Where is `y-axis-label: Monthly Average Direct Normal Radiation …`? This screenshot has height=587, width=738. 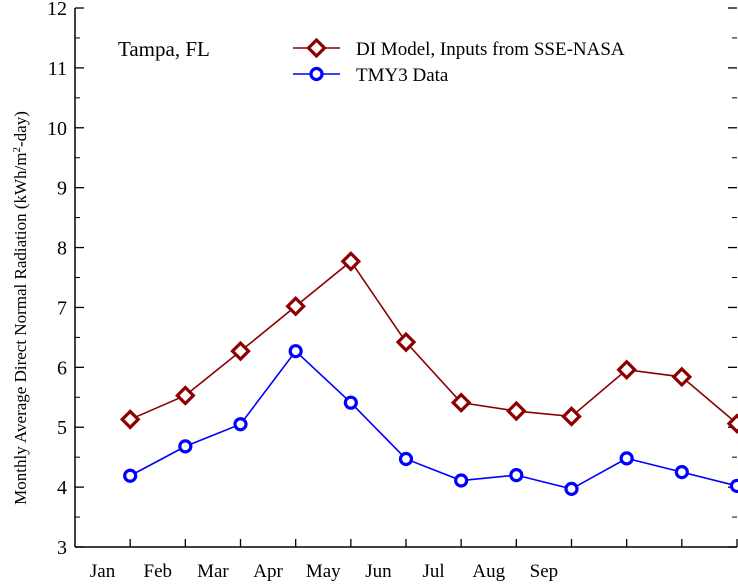
y-axis-label: Monthly Average Direct Normal Radiation … is located at coordinates (20, 308).